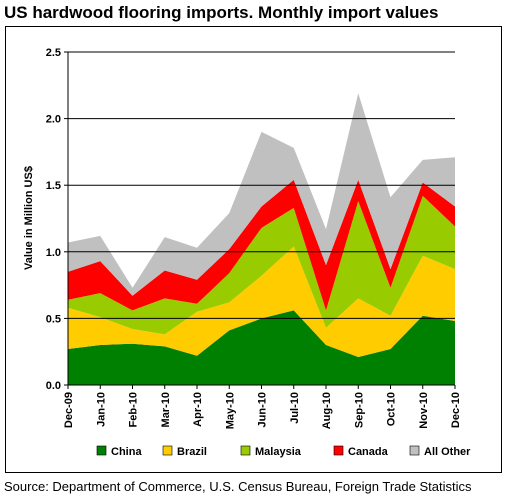 The width and height of the screenshot is (510, 504). Describe the element at coordinates (53, 120) in the screenshot. I see `y-tick-label: 2.0` at that location.